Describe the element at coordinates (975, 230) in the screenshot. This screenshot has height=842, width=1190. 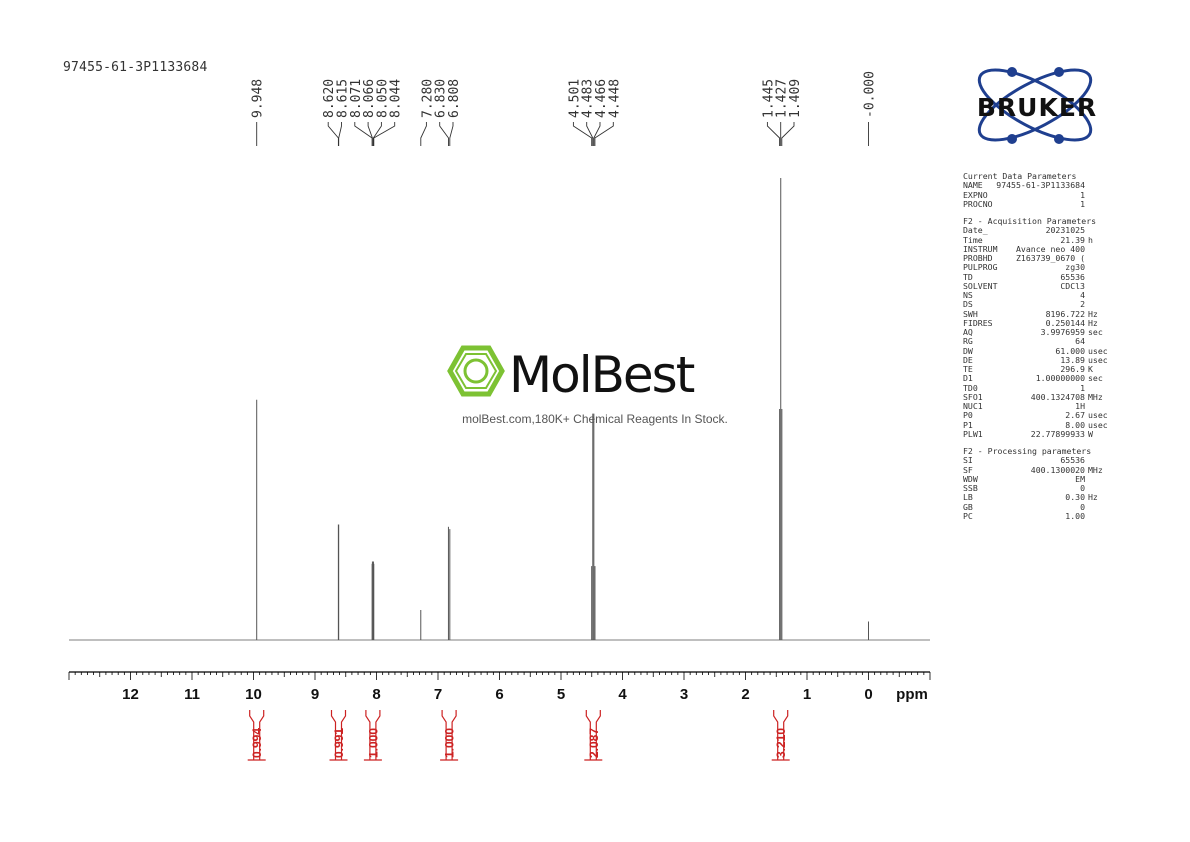
I see `param-key: Date_` at that location.